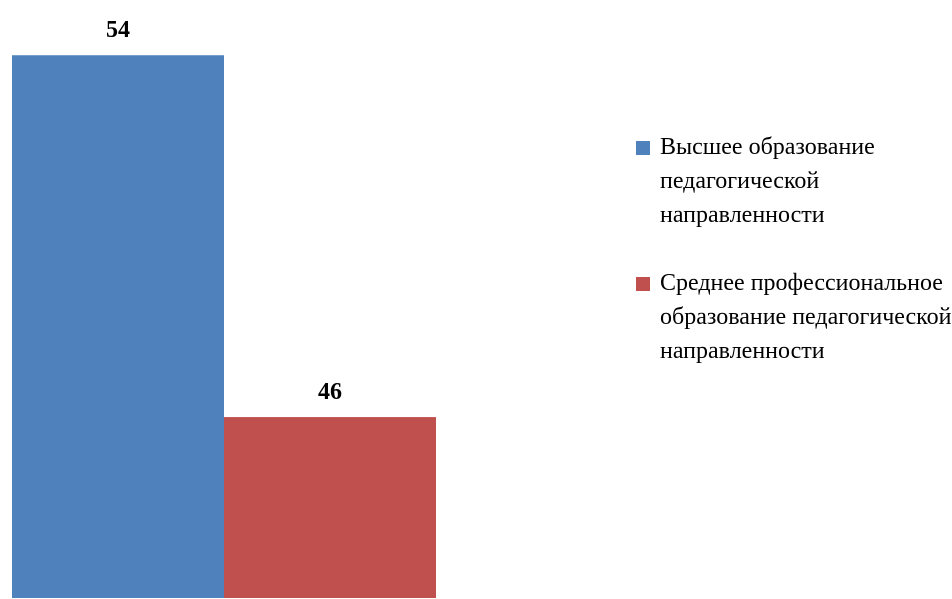  Describe the element at coordinates (118, 30) in the screenshot. I see `data-label: 54` at that location.